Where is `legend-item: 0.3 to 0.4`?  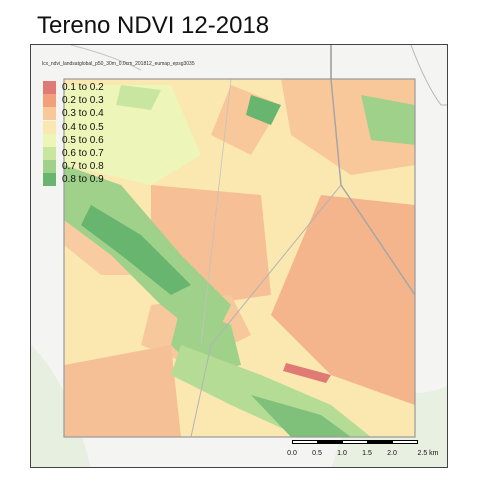 legend-item: 0.3 to 0.4 is located at coordinates (73, 114).